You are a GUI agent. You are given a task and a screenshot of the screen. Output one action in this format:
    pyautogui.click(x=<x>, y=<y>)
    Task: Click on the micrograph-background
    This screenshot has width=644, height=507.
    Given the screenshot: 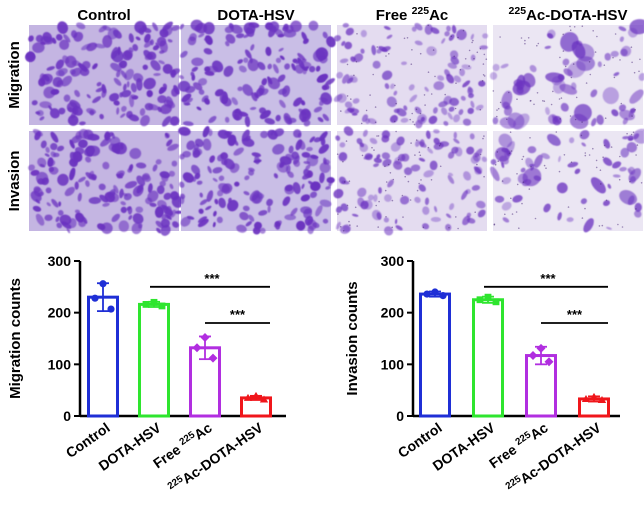 What is the action you would take?
    pyautogui.click(x=412, y=75)
    